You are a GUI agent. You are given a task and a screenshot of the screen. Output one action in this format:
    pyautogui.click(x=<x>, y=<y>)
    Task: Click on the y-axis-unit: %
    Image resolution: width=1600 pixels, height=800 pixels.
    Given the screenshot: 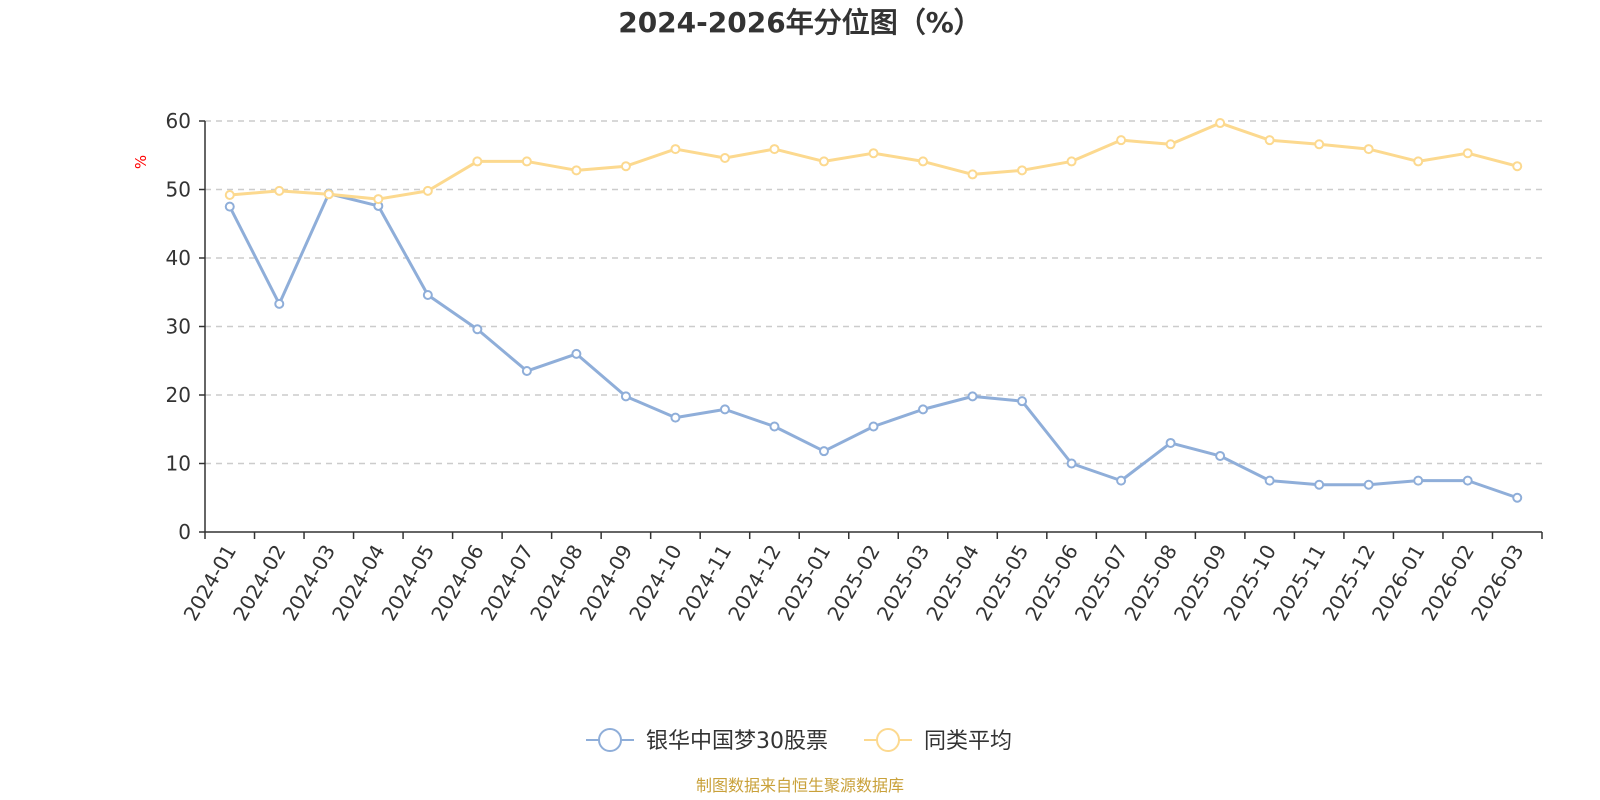 What is the action you would take?
    pyautogui.click(x=141, y=162)
    